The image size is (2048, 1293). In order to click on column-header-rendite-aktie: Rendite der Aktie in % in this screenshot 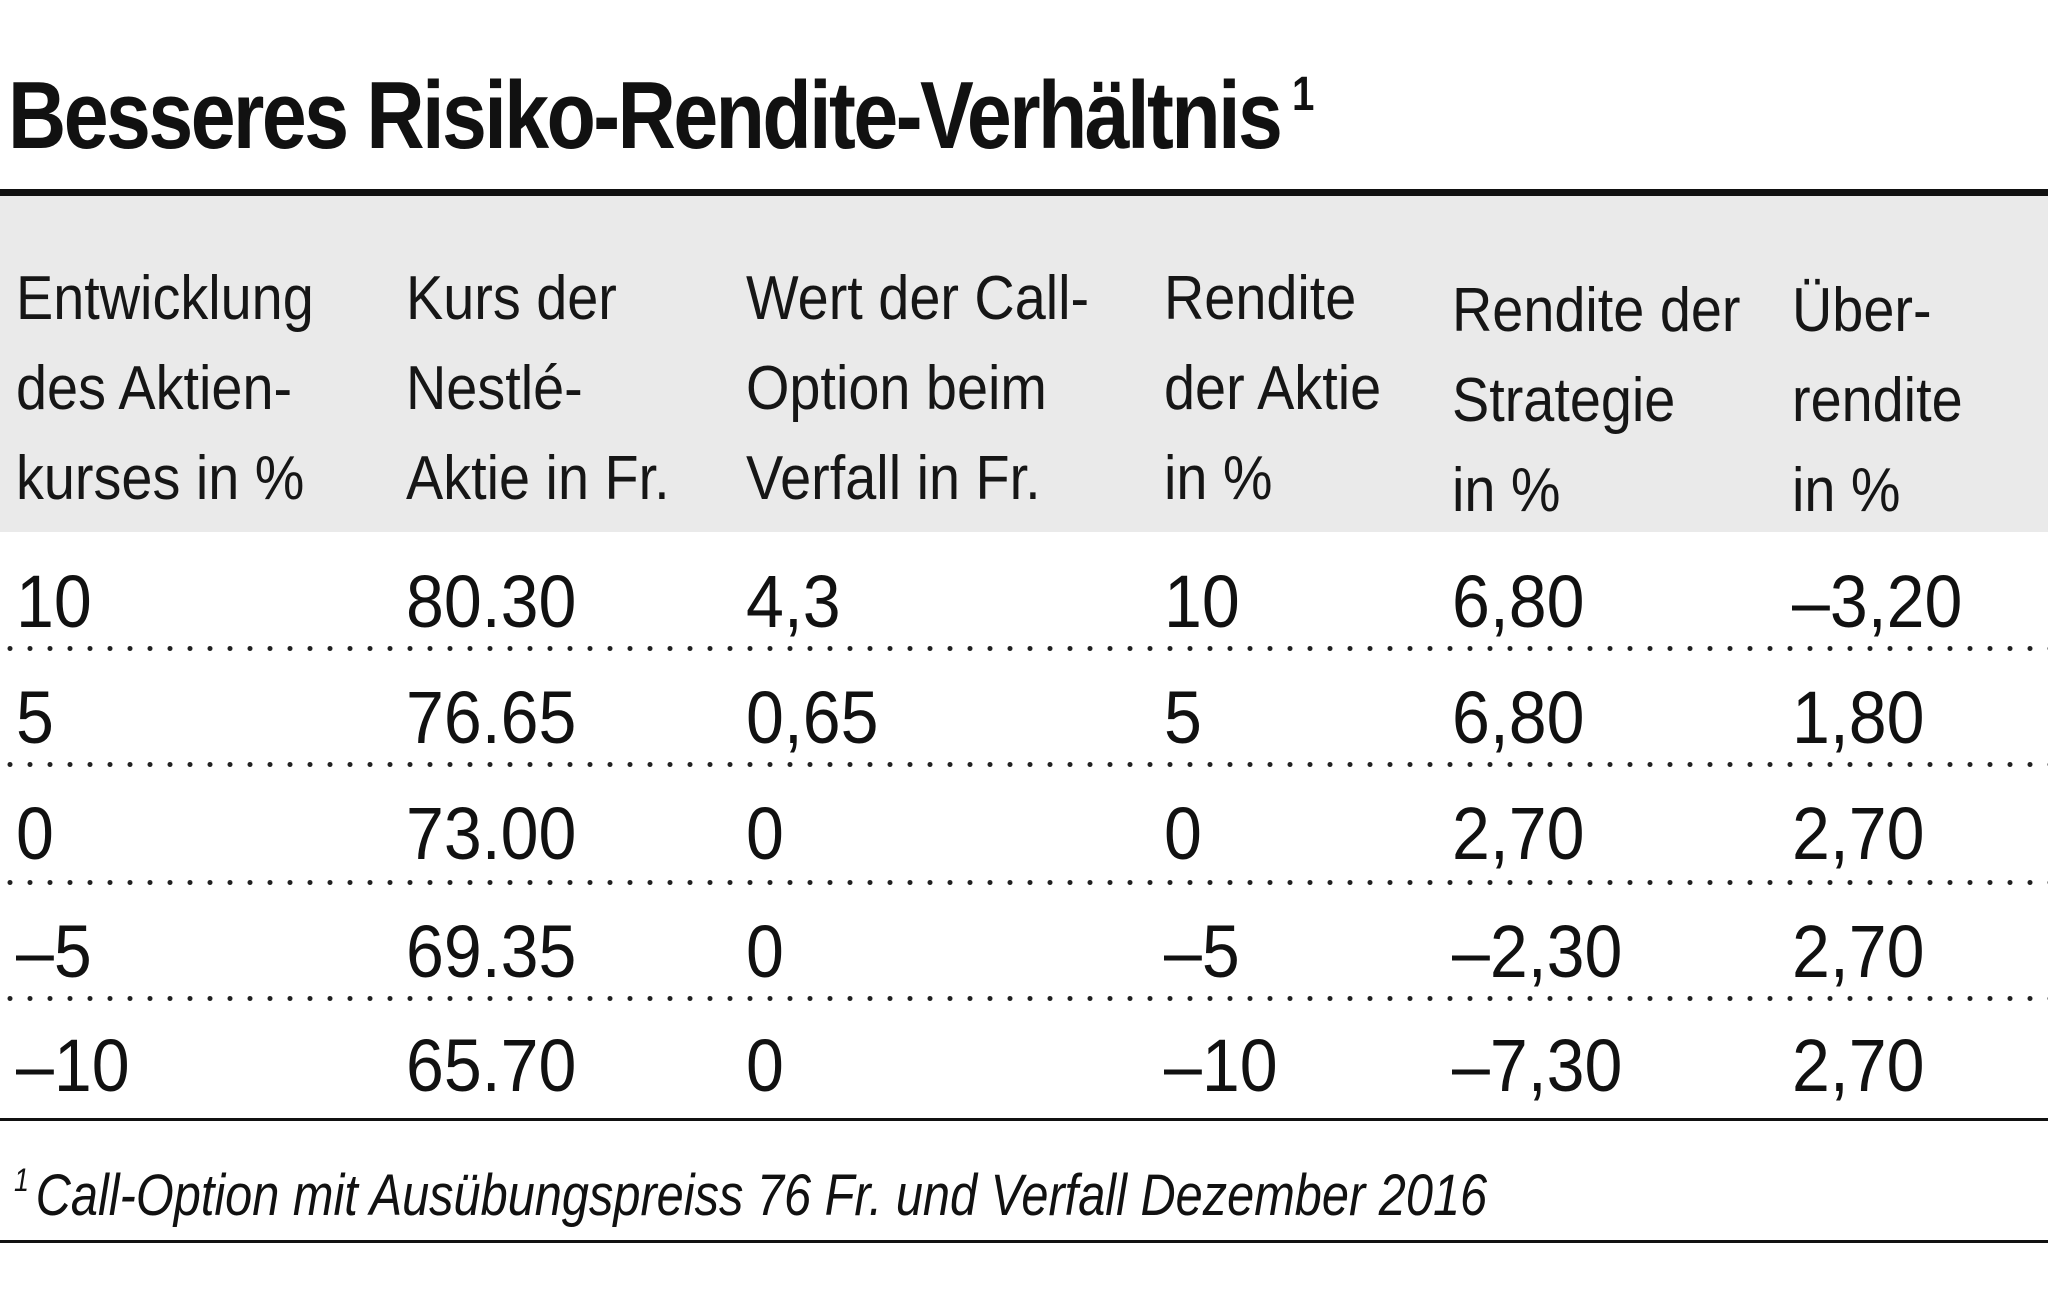, I will do `click(1272, 389)`.